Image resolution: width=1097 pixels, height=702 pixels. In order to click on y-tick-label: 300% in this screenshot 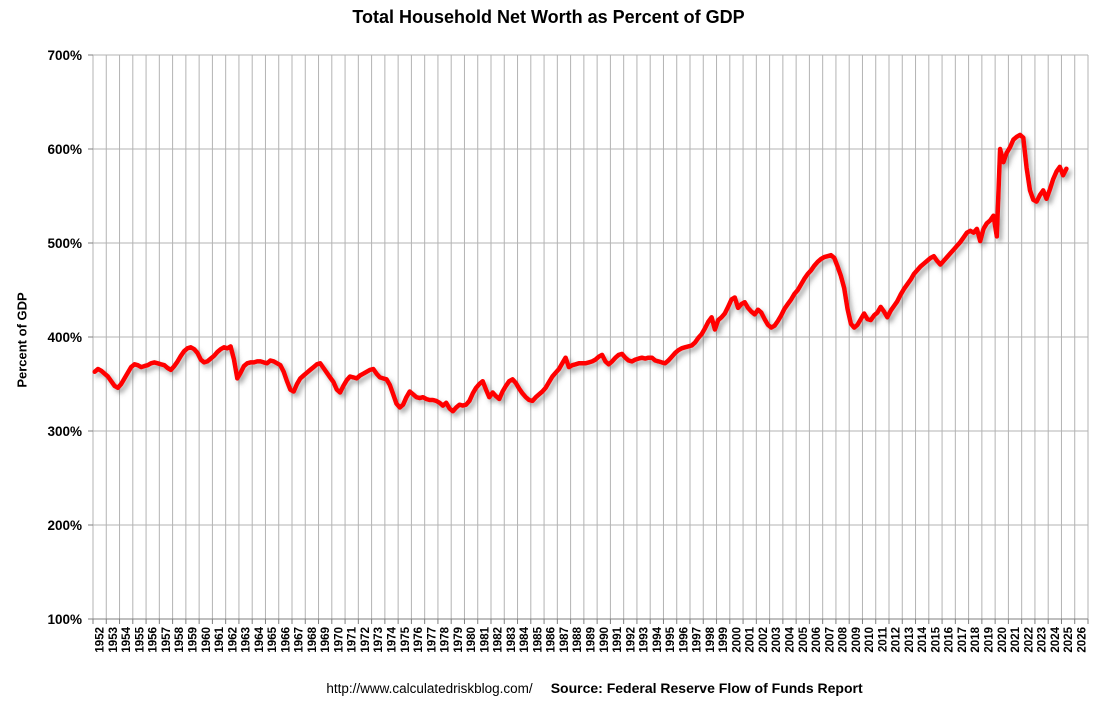, I will do `click(64, 431)`.